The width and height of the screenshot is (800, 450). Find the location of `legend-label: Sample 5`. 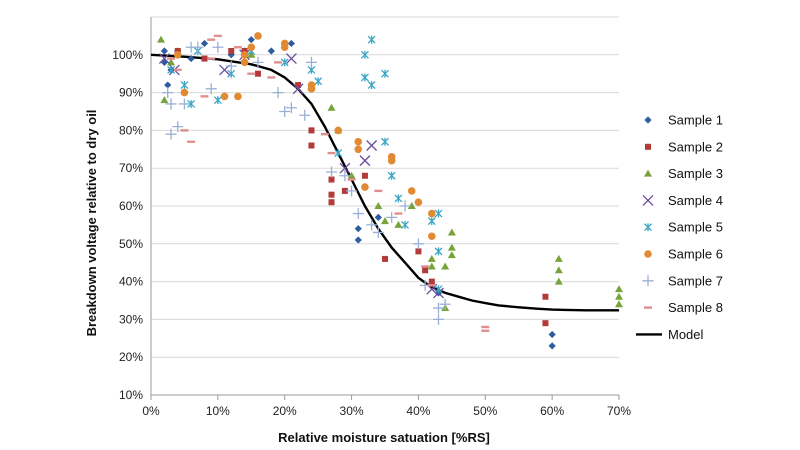

legend-label: Sample 5 is located at coordinates (695, 227).